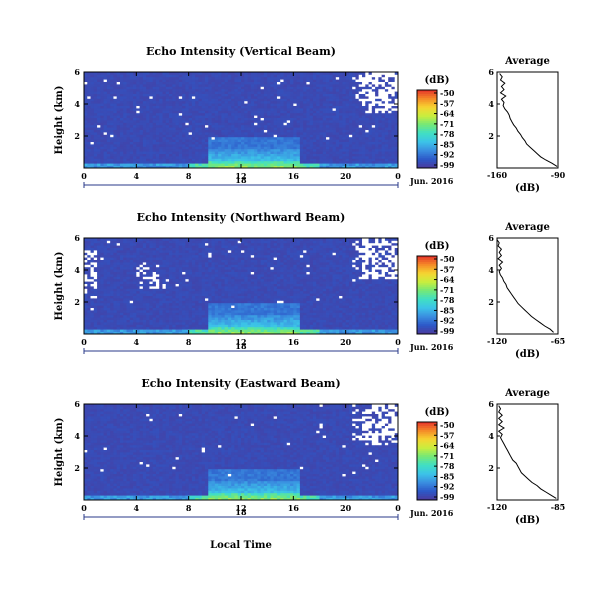  Describe the element at coordinates (241, 51) in the screenshot. I see `chart-title: Echo Intensity (Vertical Beam)` at that location.